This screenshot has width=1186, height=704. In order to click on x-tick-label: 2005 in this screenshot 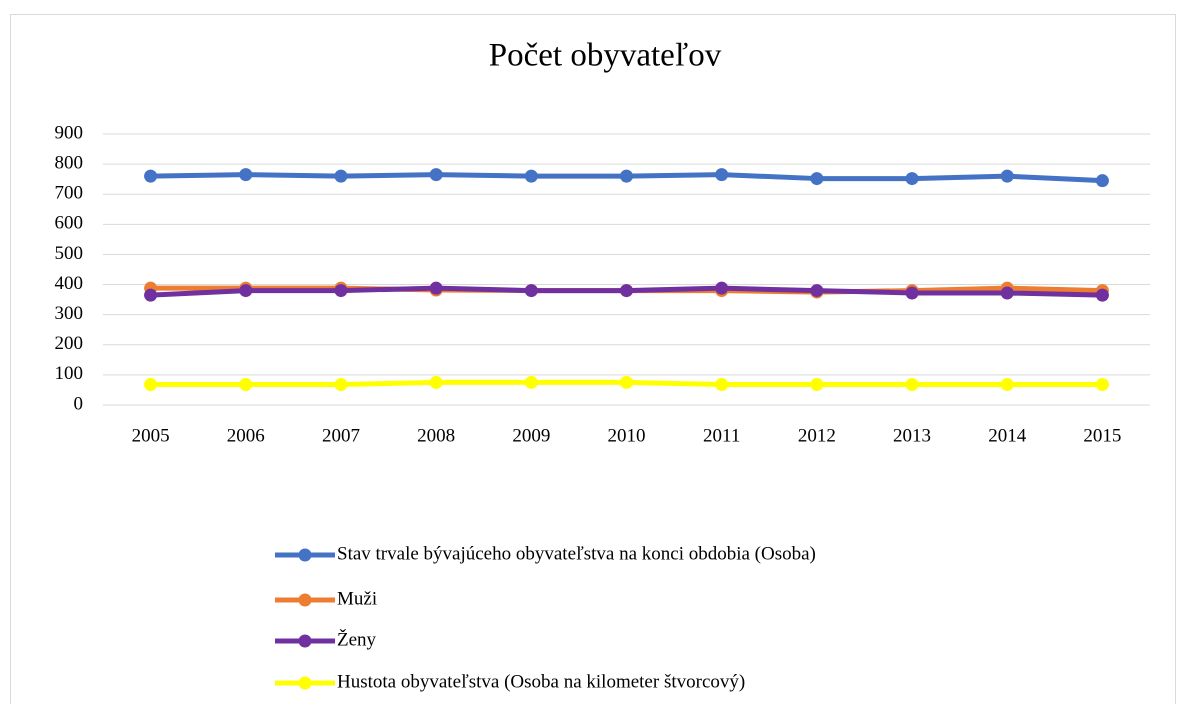, I will do `click(151, 435)`.